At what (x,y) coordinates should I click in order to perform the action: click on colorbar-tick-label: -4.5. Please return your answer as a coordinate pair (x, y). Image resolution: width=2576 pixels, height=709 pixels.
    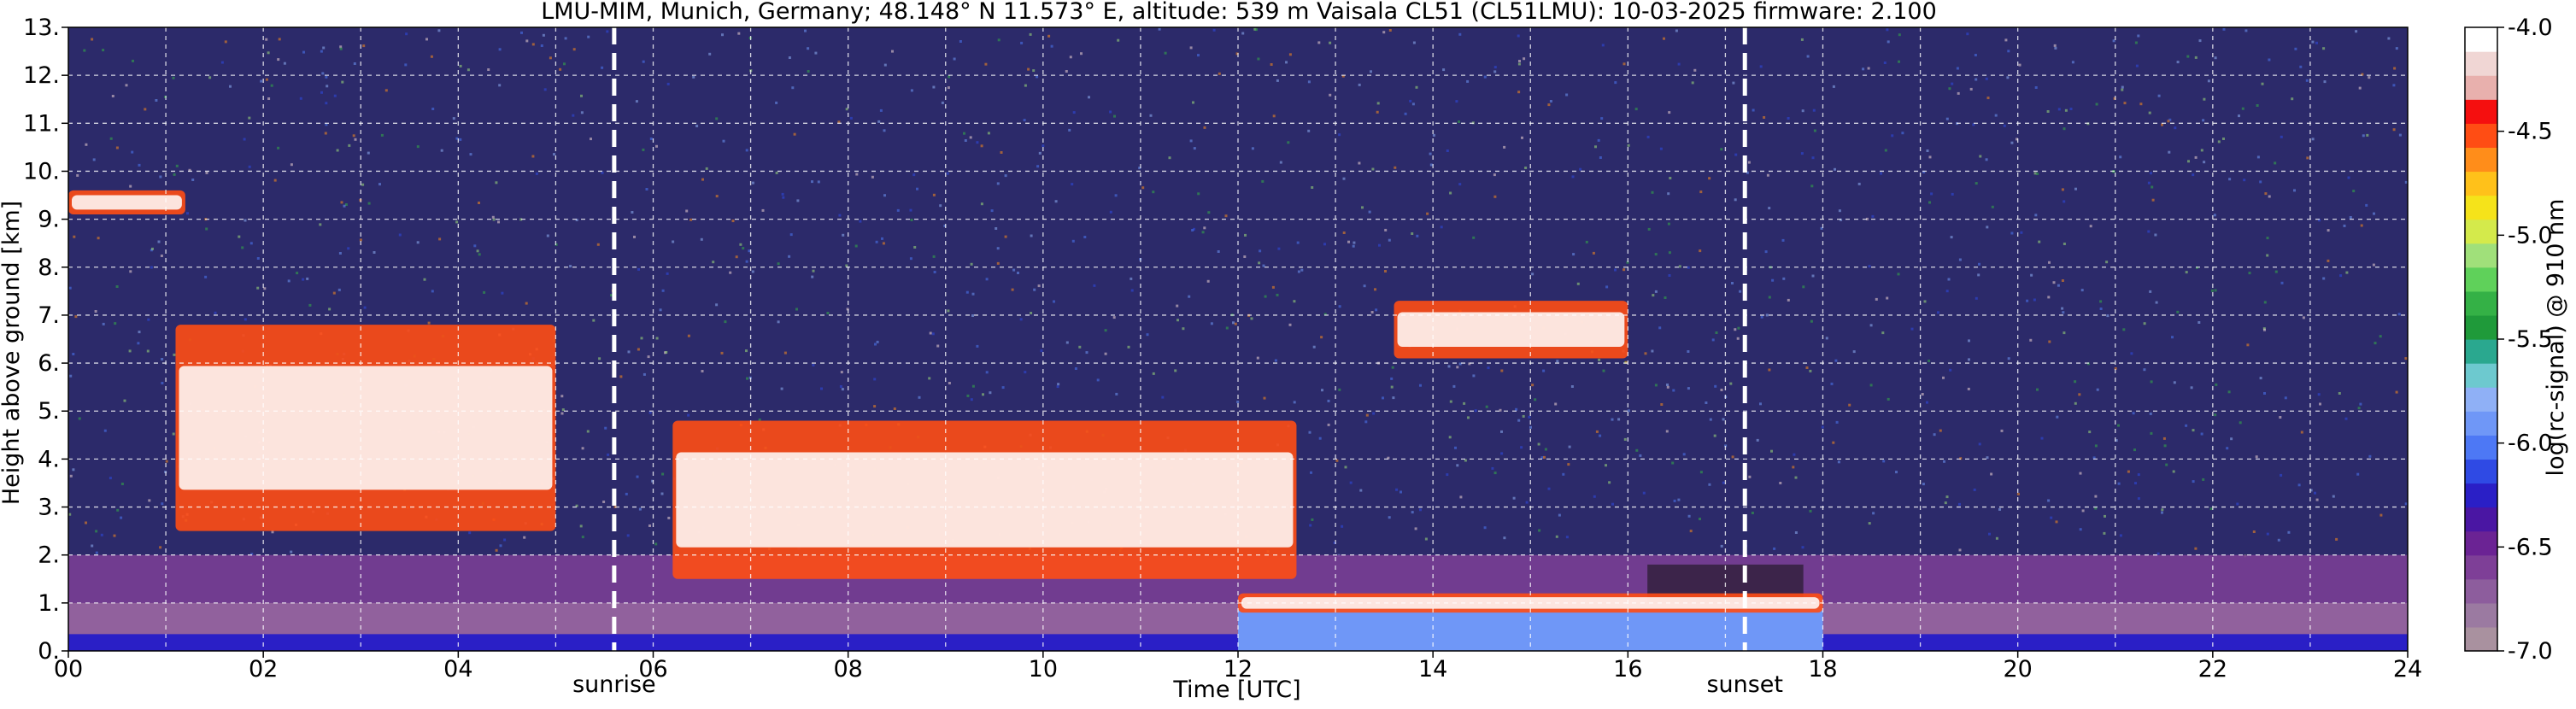
    Looking at the image, I should click on (2530, 132).